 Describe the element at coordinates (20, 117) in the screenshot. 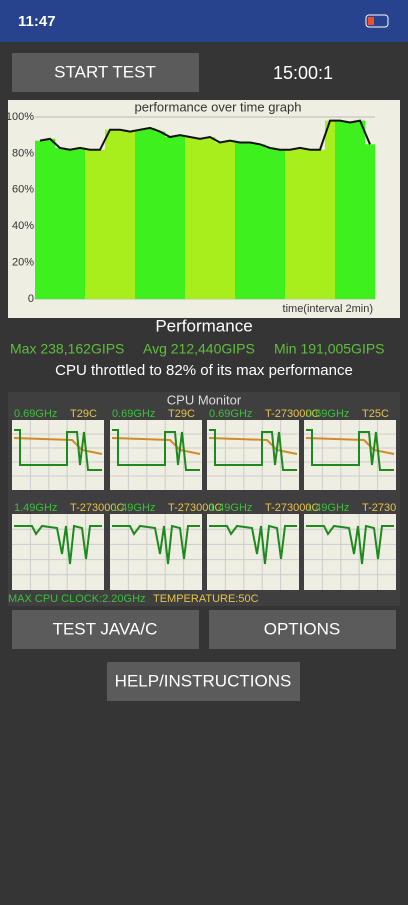

I see `y-label: 100%` at that location.